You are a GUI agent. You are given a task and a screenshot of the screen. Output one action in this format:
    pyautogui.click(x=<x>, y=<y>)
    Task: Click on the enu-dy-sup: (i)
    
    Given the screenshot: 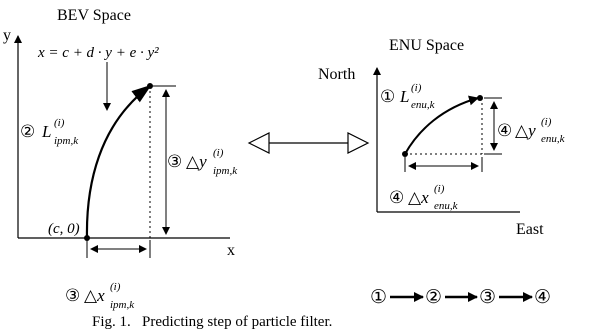 What is the action you would take?
    pyautogui.click(x=546, y=122)
    